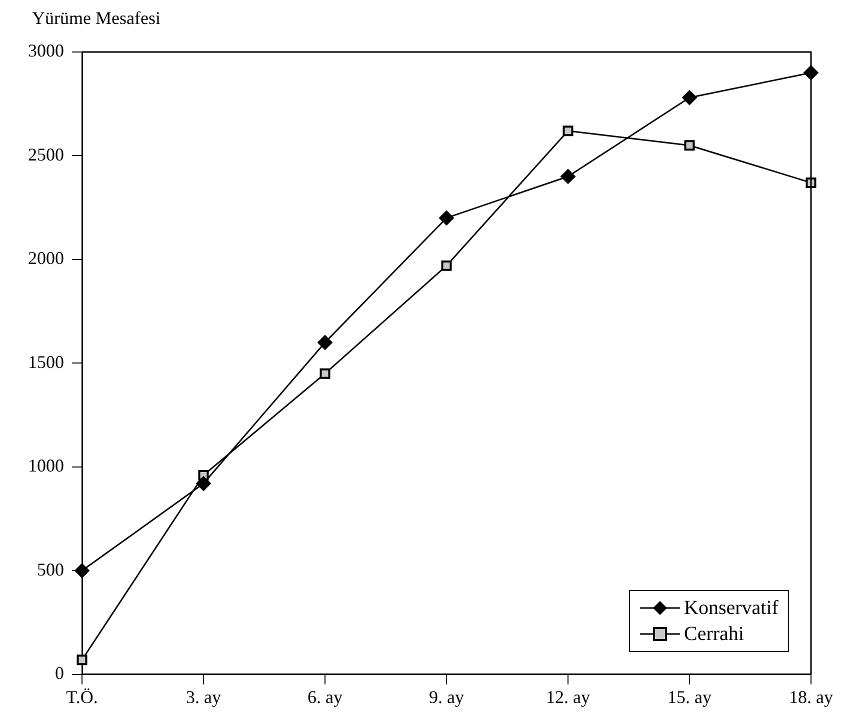  I want to click on x-tick-label: 12. ay, so click(568, 696).